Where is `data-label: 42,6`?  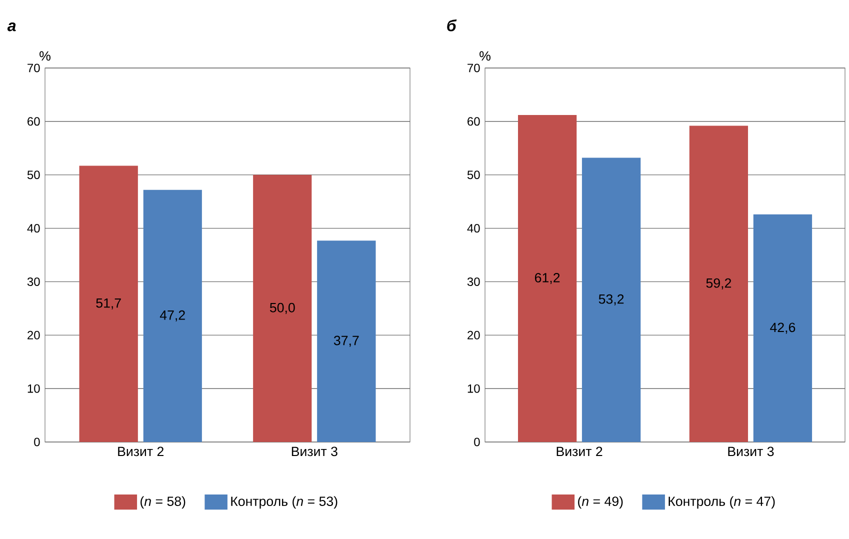 data-label: 42,6 is located at coordinates (783, 328).